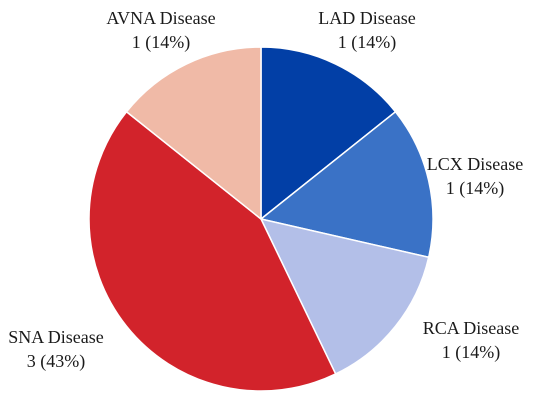  What do you see at coordinates (471, 328) in the screenshot?
I see `slice-label: RCA Disease` at bounding box center [471, 328].